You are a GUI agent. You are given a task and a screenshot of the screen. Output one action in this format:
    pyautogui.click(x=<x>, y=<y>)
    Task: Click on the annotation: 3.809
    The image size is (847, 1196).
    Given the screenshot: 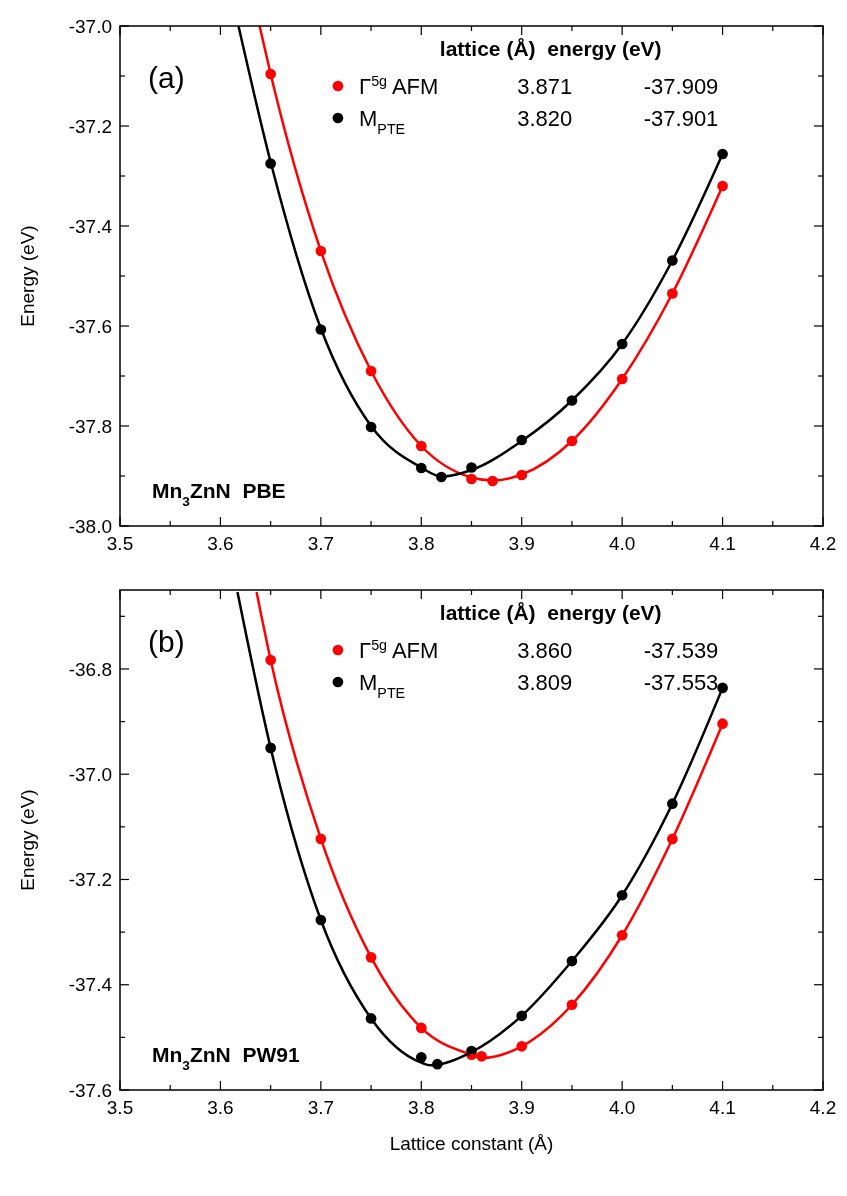 What is the action you would take?
    pyautogui.click(x=545, y=682)
    